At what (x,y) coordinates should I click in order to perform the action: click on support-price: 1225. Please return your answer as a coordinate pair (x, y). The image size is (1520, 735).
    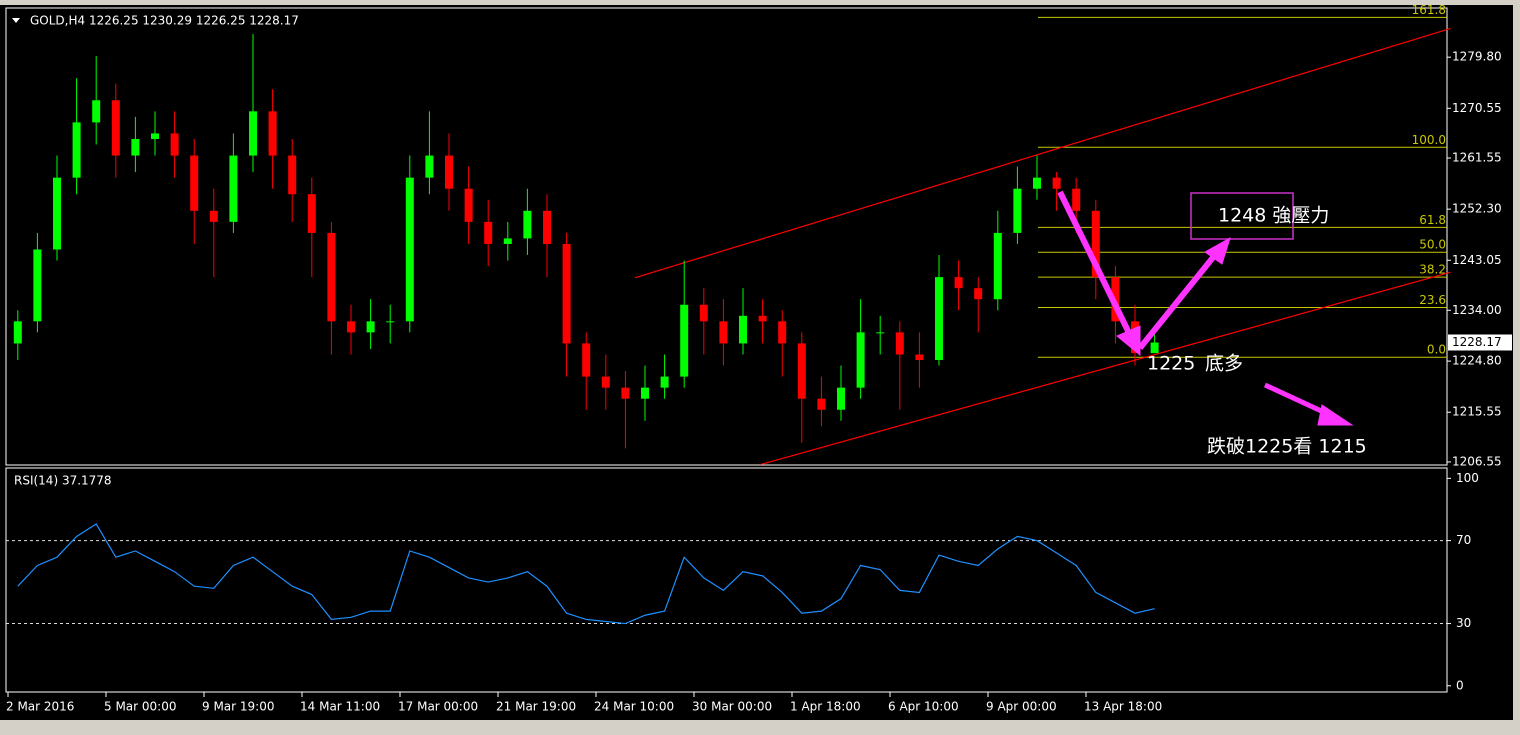
    Looking at the image, I should click on (1171, 364).